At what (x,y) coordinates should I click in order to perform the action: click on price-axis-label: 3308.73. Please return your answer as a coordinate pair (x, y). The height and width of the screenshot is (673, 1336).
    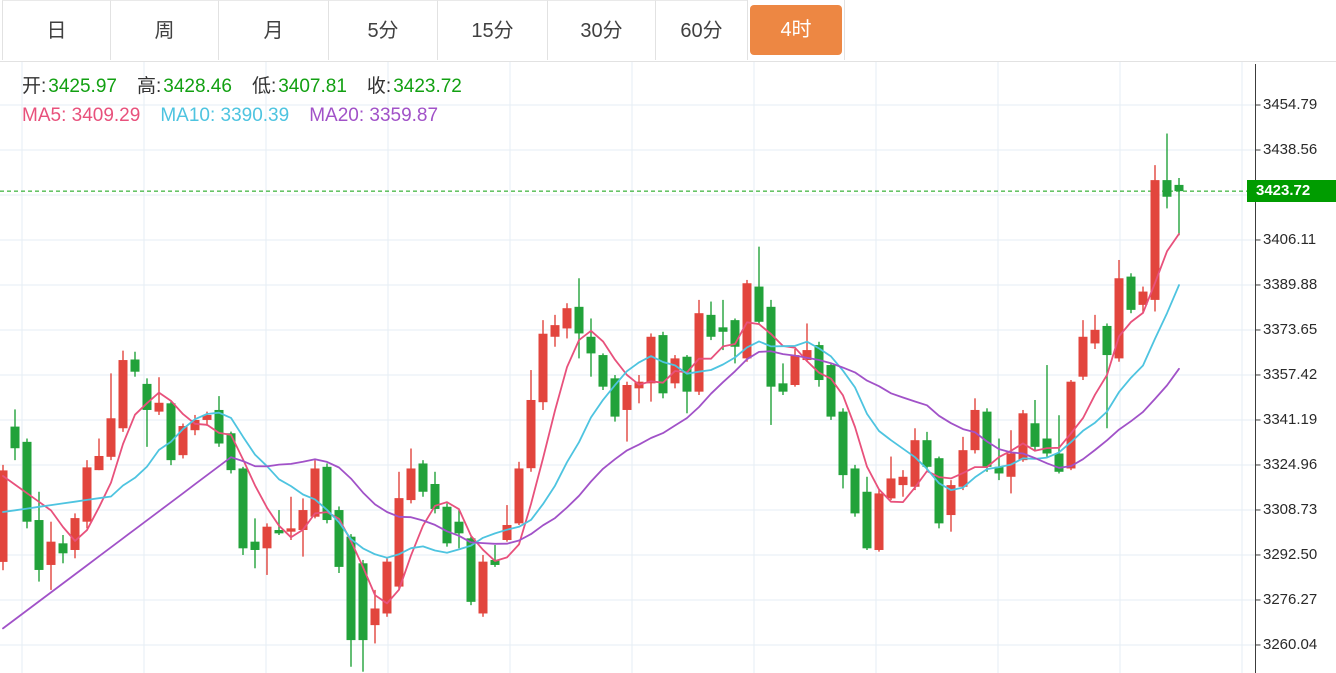
    Looking at the image, I should click on (1290, 509).